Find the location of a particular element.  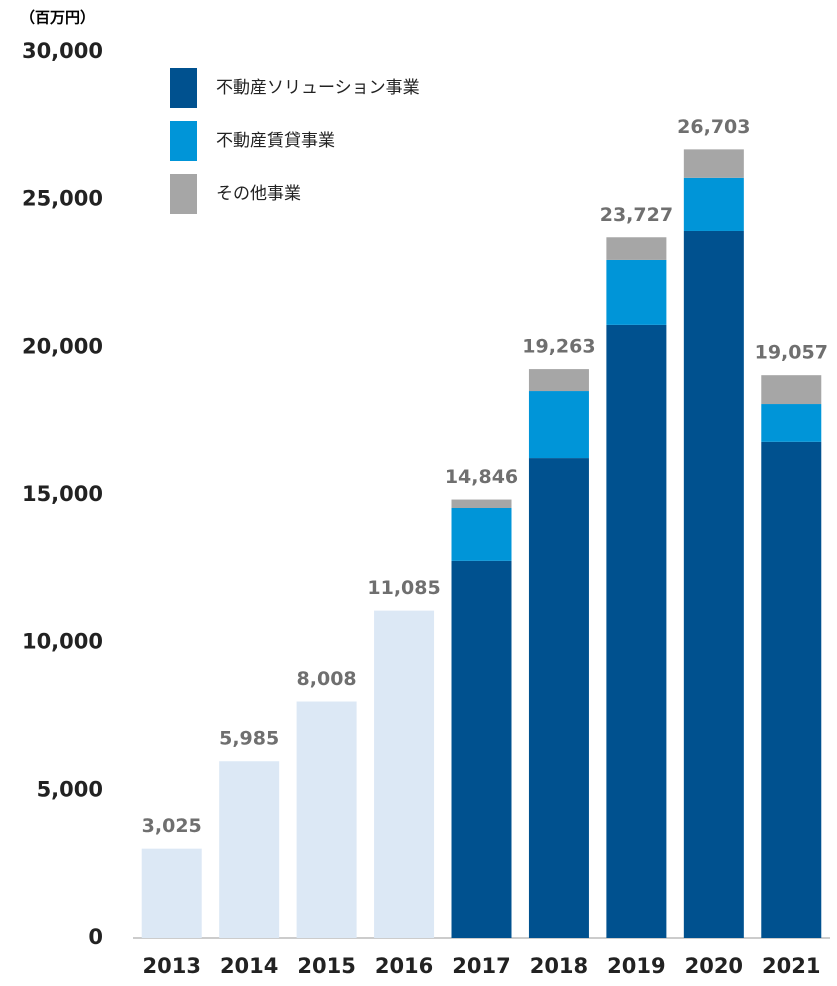

legend-label: その他事業 is located at coordinates (258, 194).